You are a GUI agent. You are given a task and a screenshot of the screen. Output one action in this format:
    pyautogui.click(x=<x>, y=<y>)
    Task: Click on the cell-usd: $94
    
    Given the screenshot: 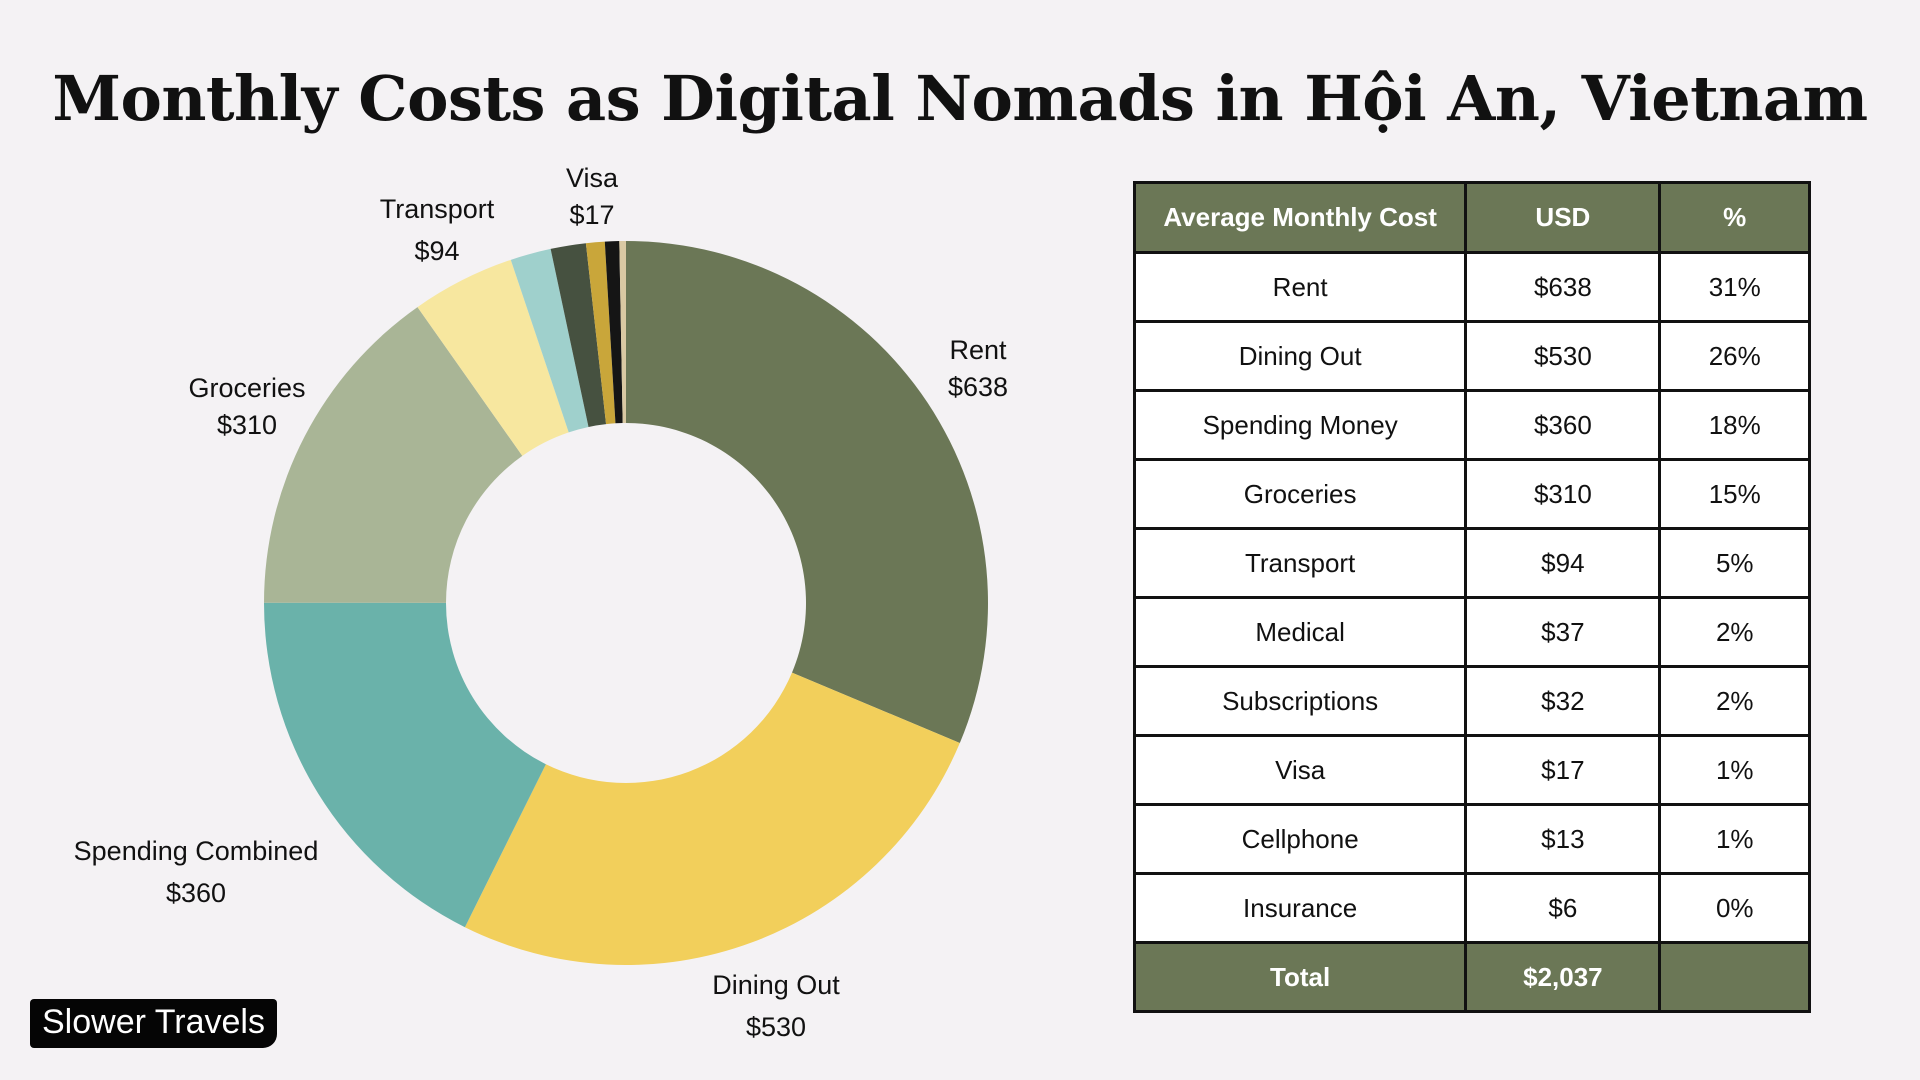 What is the action you would take?
    pyautogui.click(x=1563, y=563)
    